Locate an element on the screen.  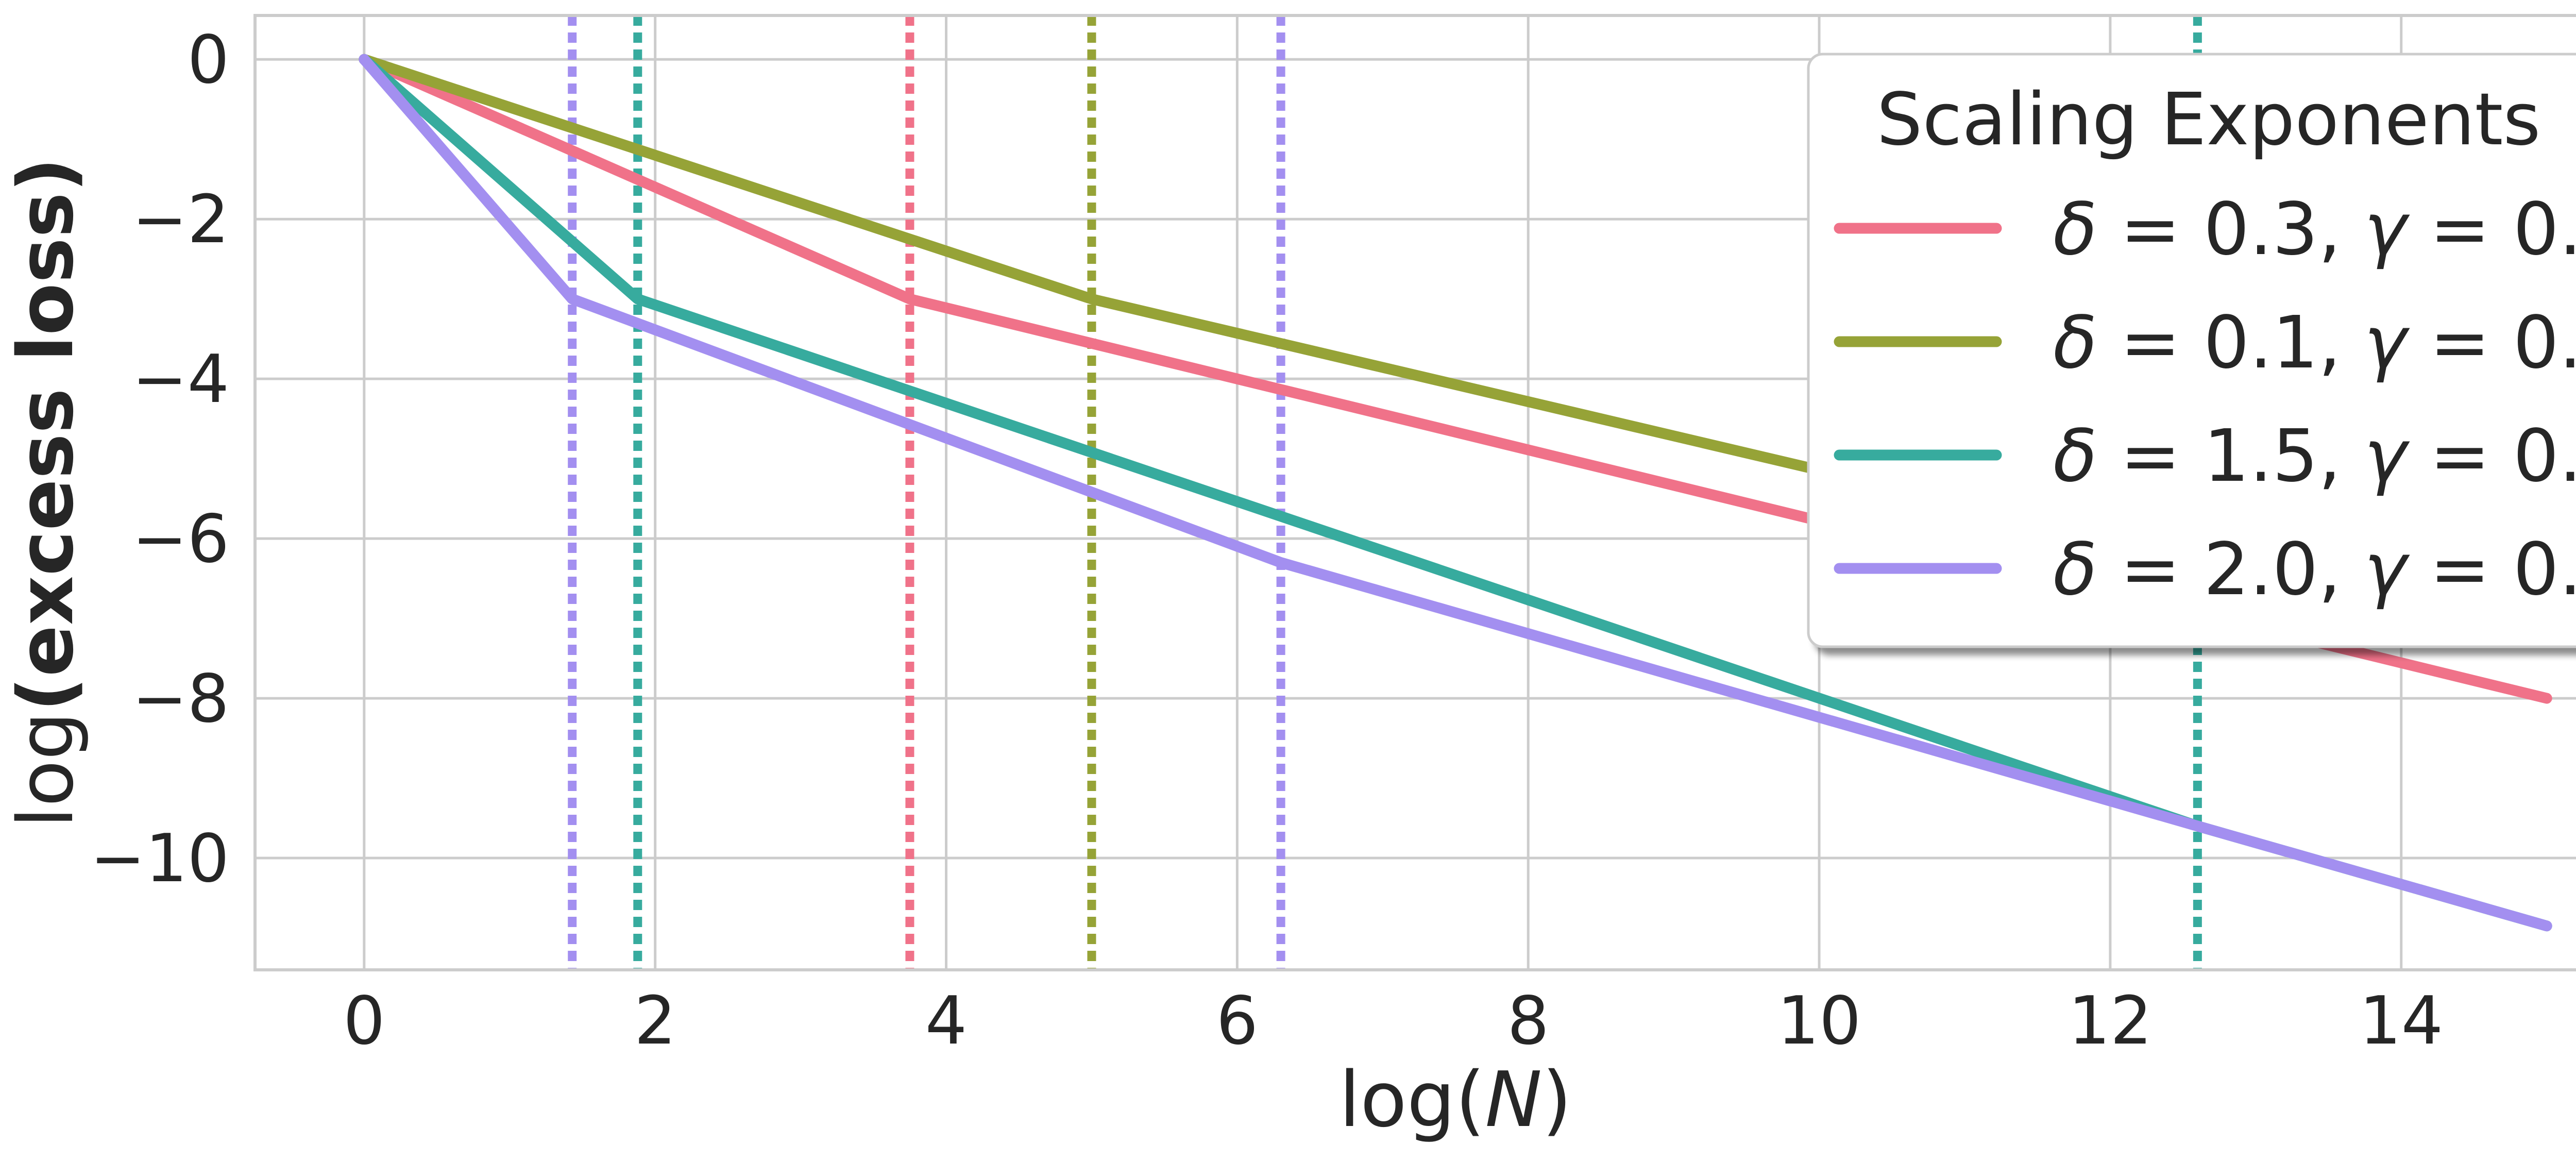
x-axis-label-variable: N is located at coordinates (1513, 1100).